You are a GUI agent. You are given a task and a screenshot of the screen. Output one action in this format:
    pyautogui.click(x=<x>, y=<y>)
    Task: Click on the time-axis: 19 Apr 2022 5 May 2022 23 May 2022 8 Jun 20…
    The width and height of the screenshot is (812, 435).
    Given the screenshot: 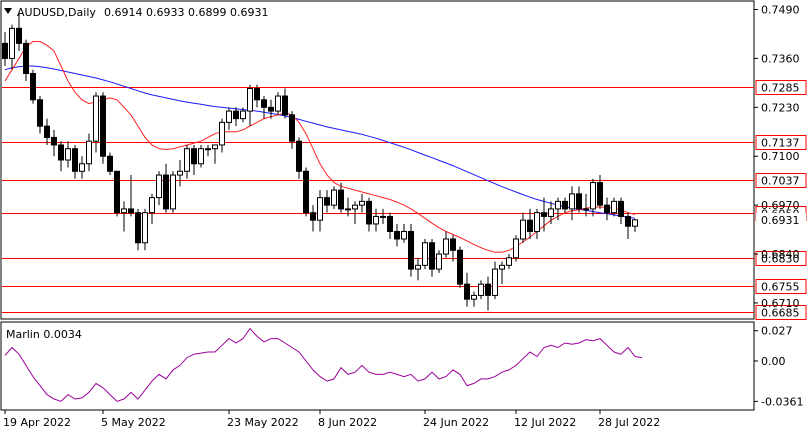 What is the action you would take?
    pyautogui.click(x=331, y=419)
    